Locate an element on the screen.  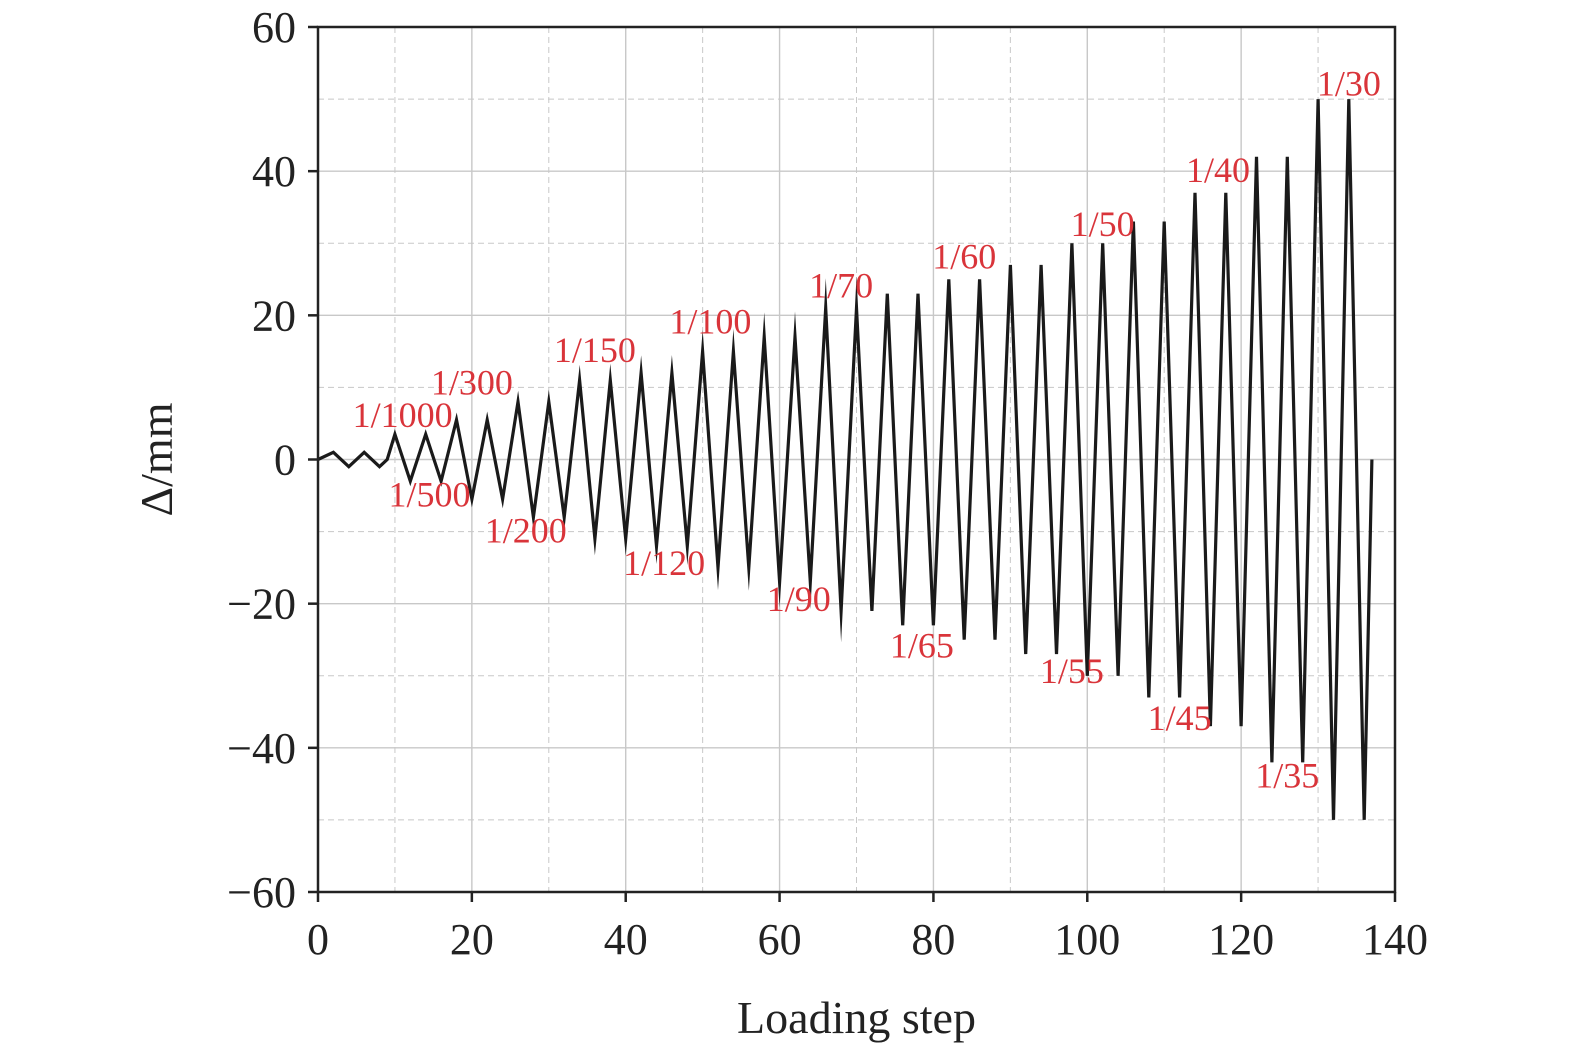
y-tick-label: 60 is located at coordinates (274, 27).